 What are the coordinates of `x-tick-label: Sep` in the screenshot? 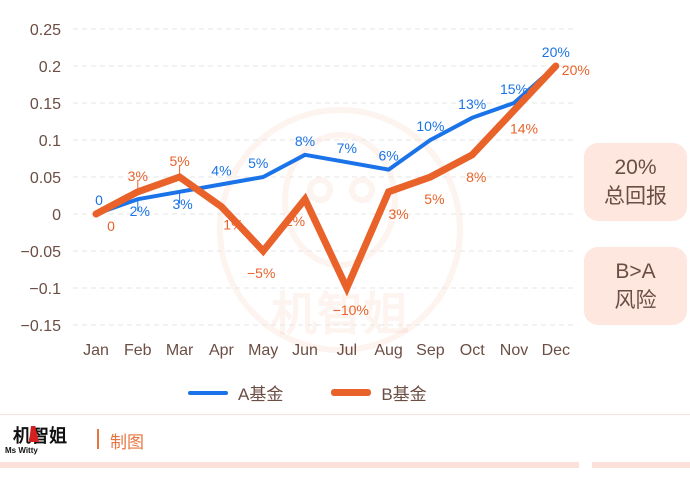 It's located at (430, 350).